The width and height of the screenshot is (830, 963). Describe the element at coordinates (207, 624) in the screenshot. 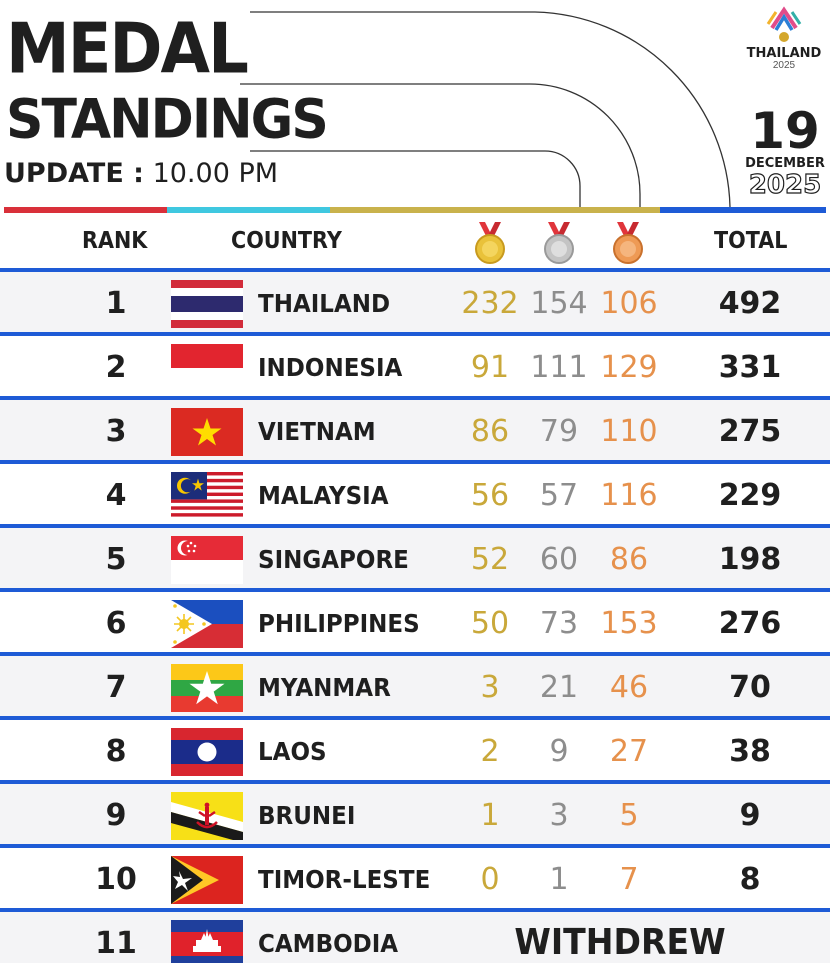

I see `philippines-flag-icon` at that location.